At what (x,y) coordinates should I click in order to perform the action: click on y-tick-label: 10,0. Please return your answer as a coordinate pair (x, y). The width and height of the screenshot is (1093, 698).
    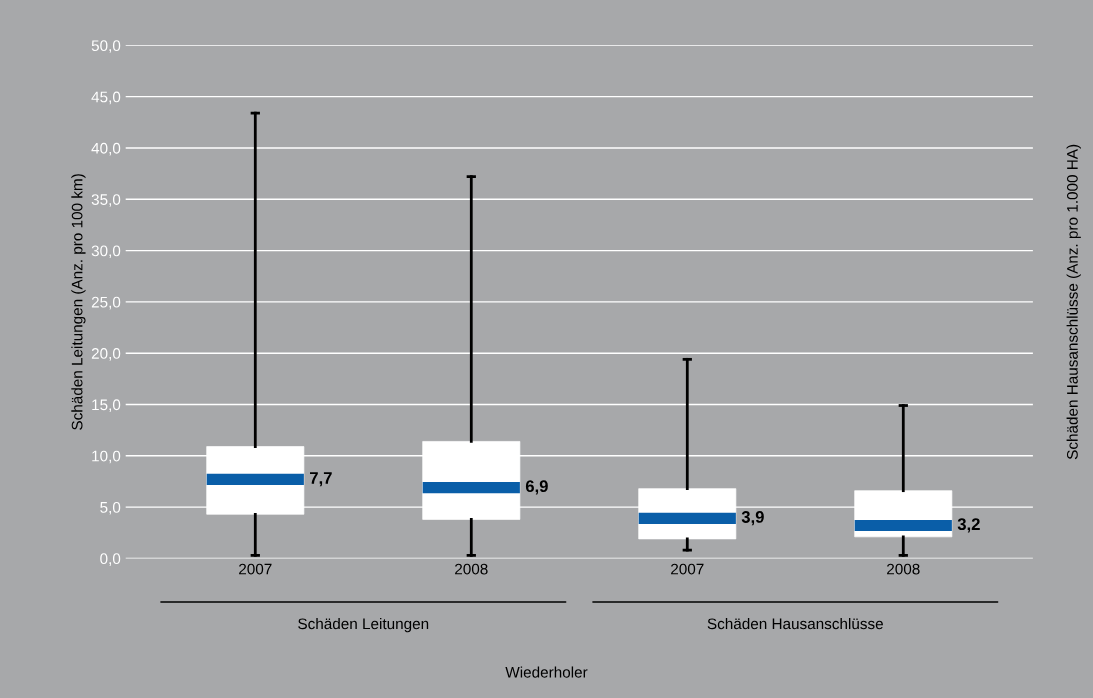
    Looking at the image, I should click on (106, 457).